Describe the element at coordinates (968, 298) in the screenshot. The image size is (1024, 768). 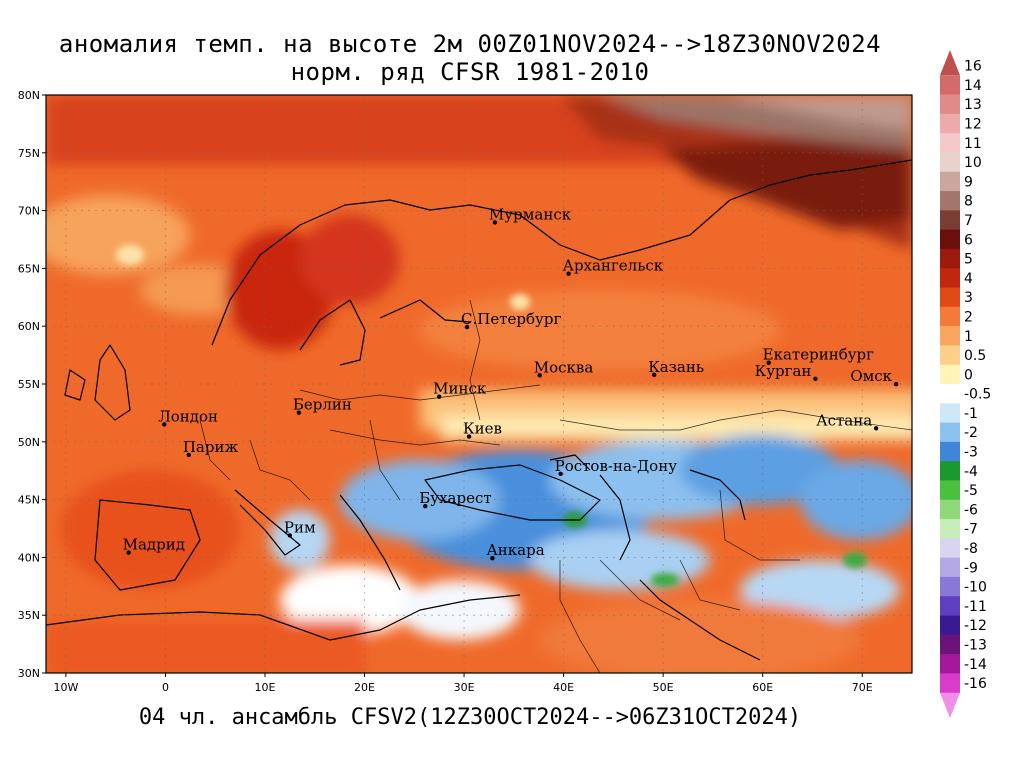
I see `colorbar-label: 3` at that location.